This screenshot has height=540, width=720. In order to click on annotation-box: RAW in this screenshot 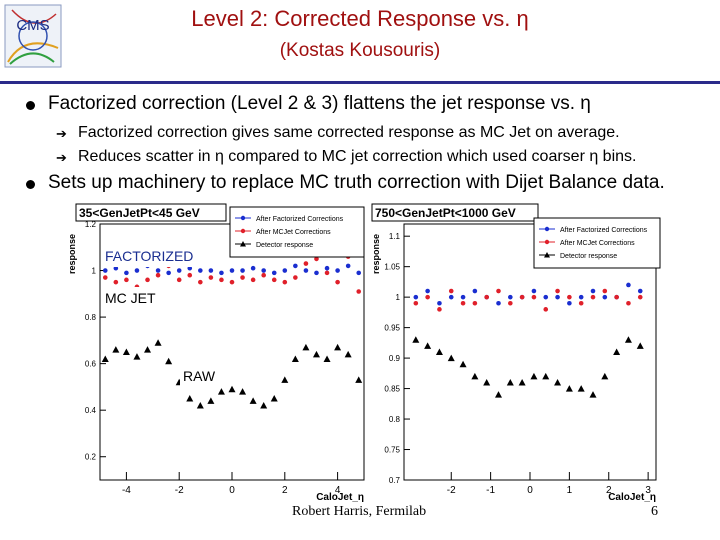, I will do `click(203, 376)`.